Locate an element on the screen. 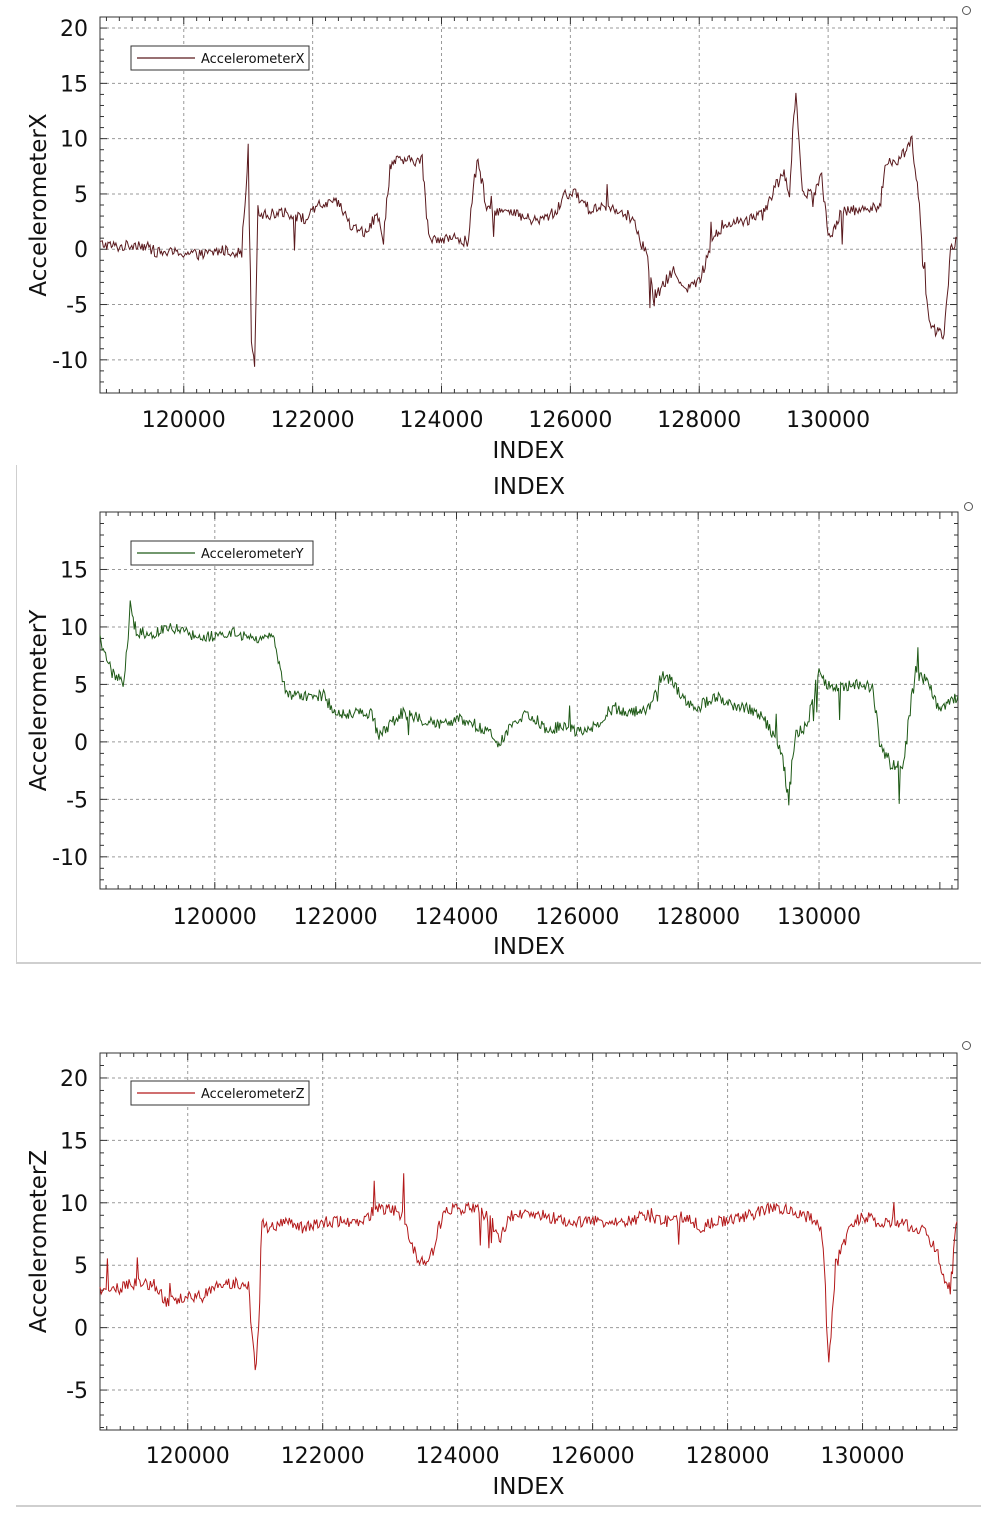 The height and width of the screenshot is (1513, 981). legend: AccelerometerY is located at coordinates (222, 553).